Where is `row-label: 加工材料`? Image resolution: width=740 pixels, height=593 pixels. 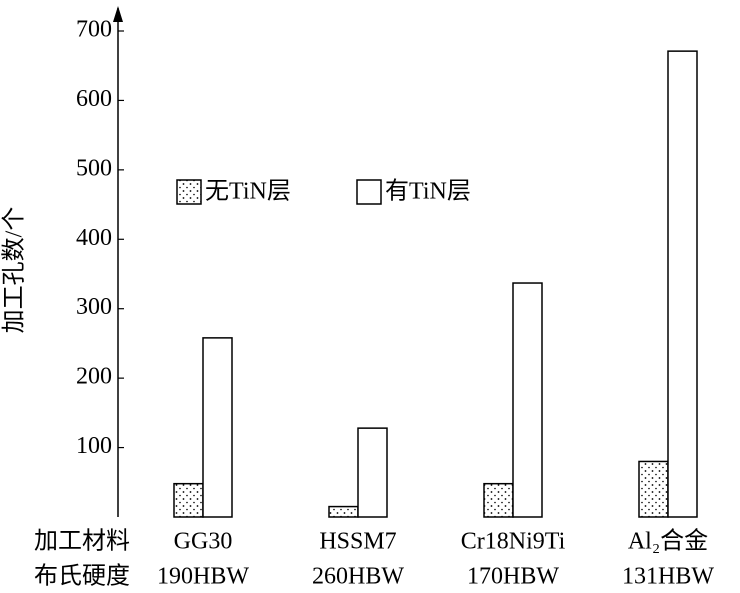 row-label: 加工材料 is located at coordinates (82, 541).